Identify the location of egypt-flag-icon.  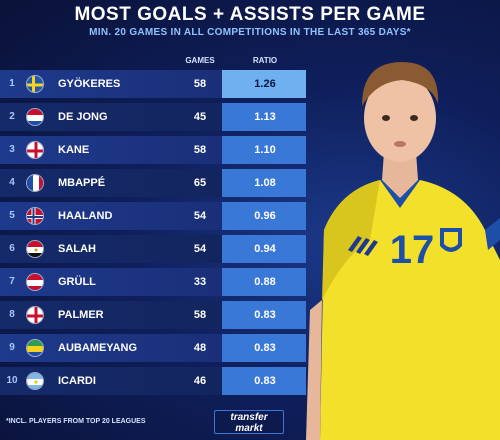
(35, 249).